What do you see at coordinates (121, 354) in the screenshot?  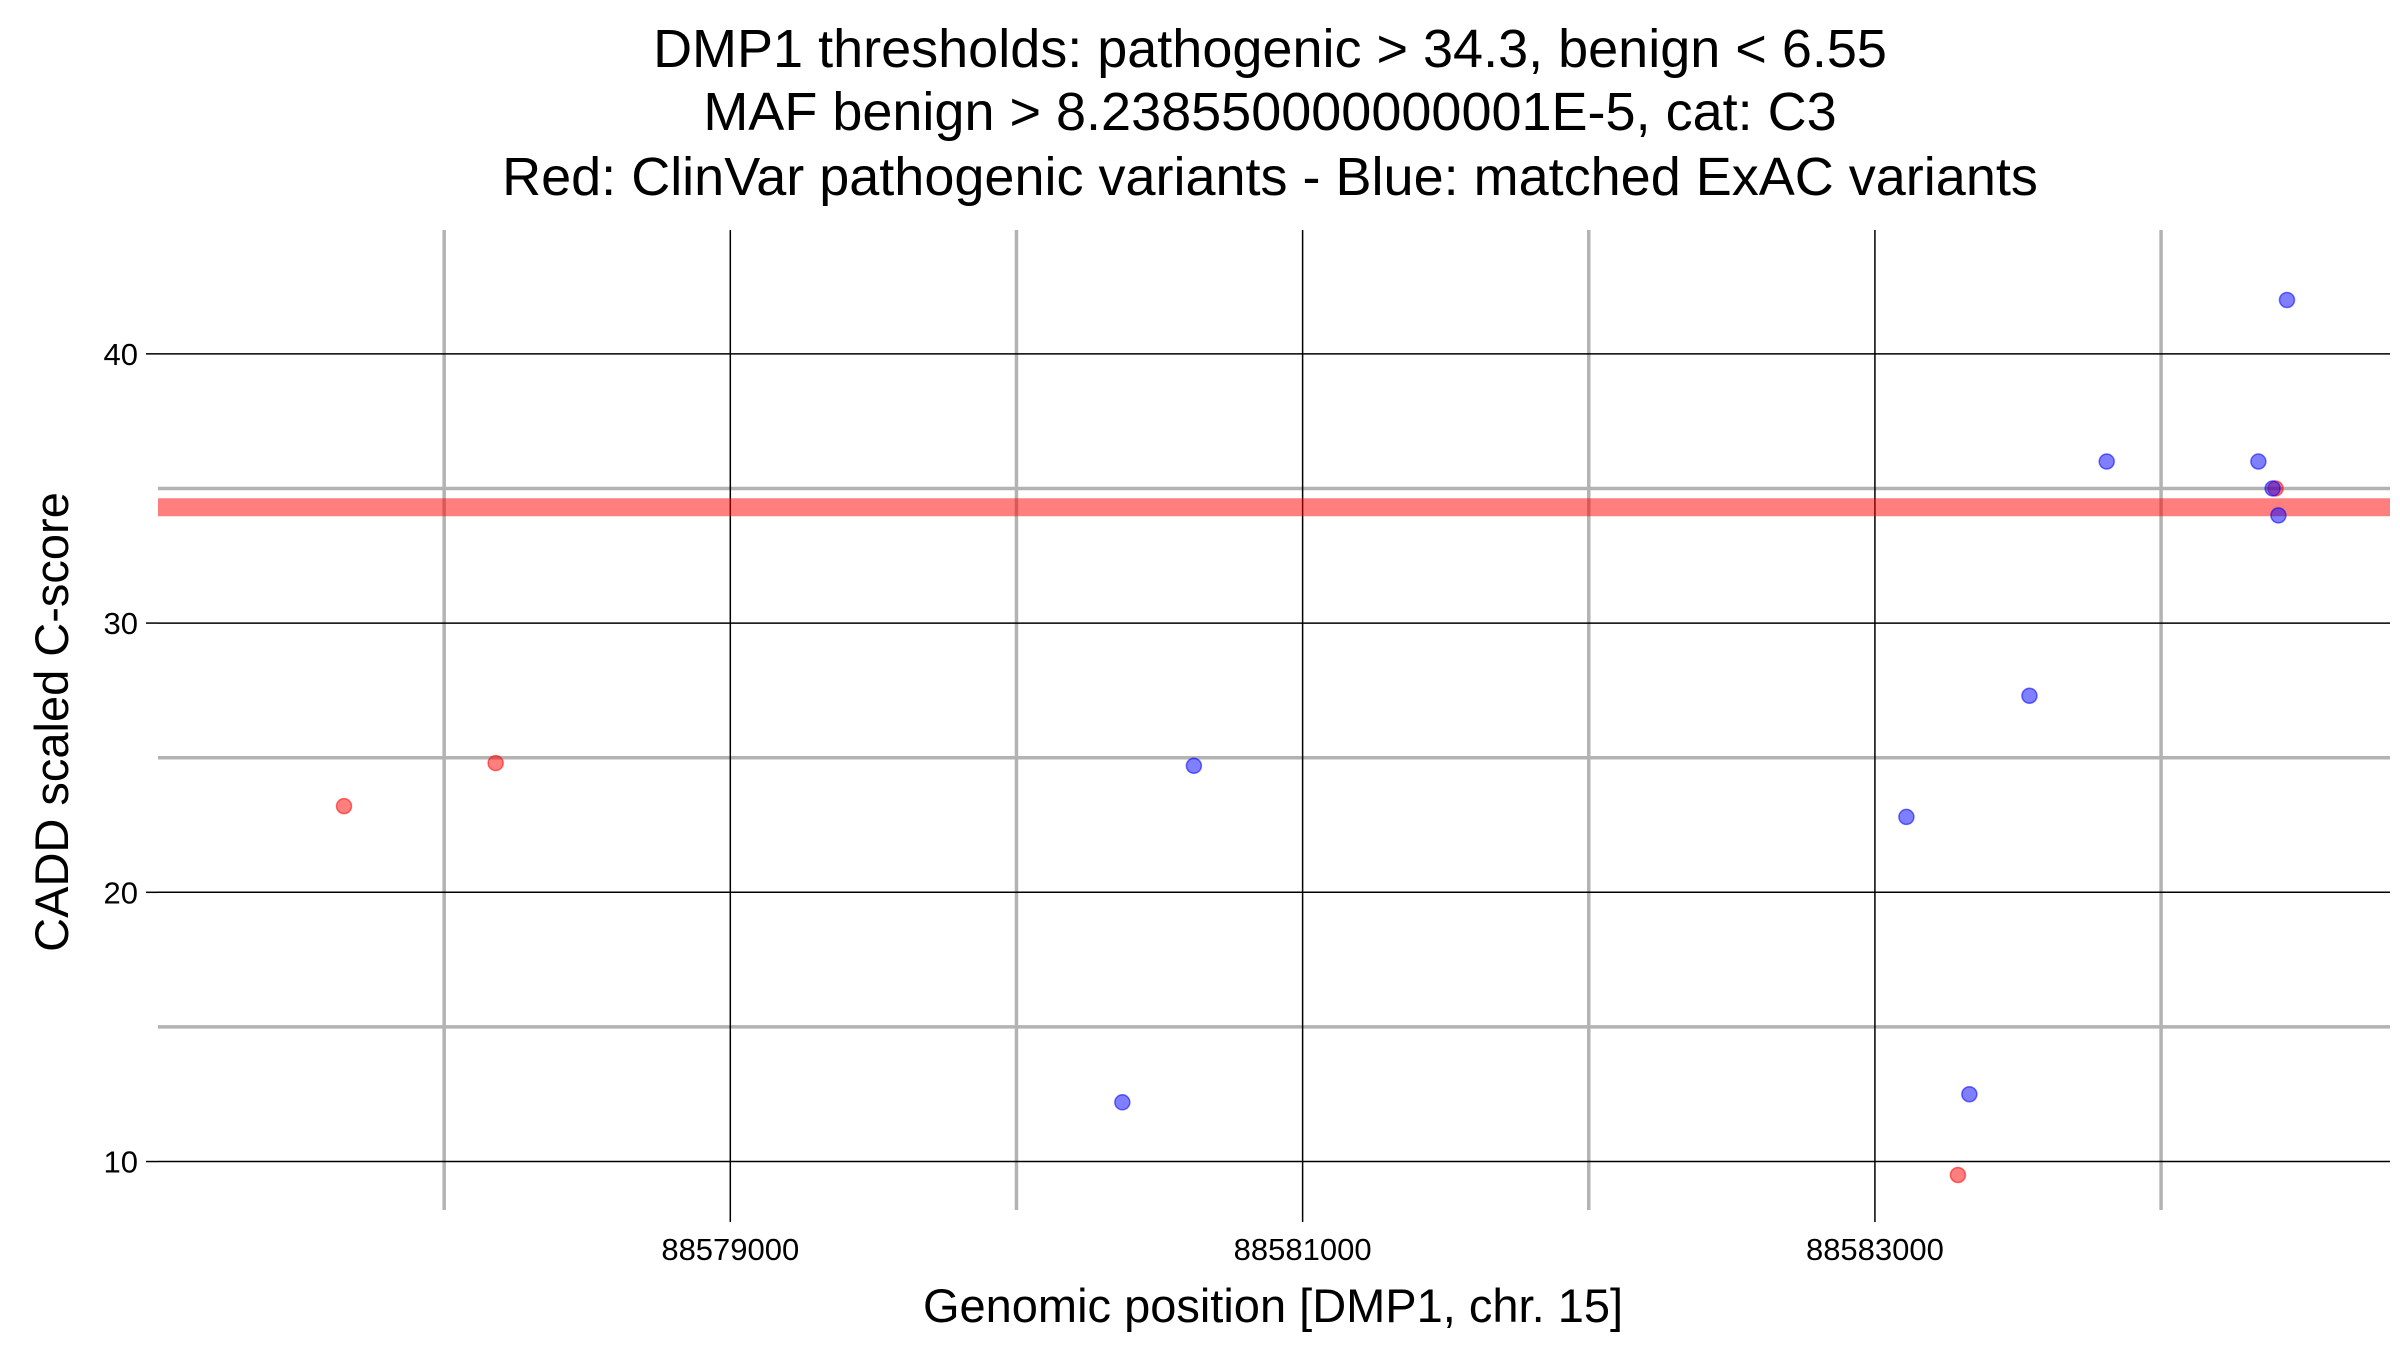 I see `y-tick-label: 40` at bounding box center [121, 354].